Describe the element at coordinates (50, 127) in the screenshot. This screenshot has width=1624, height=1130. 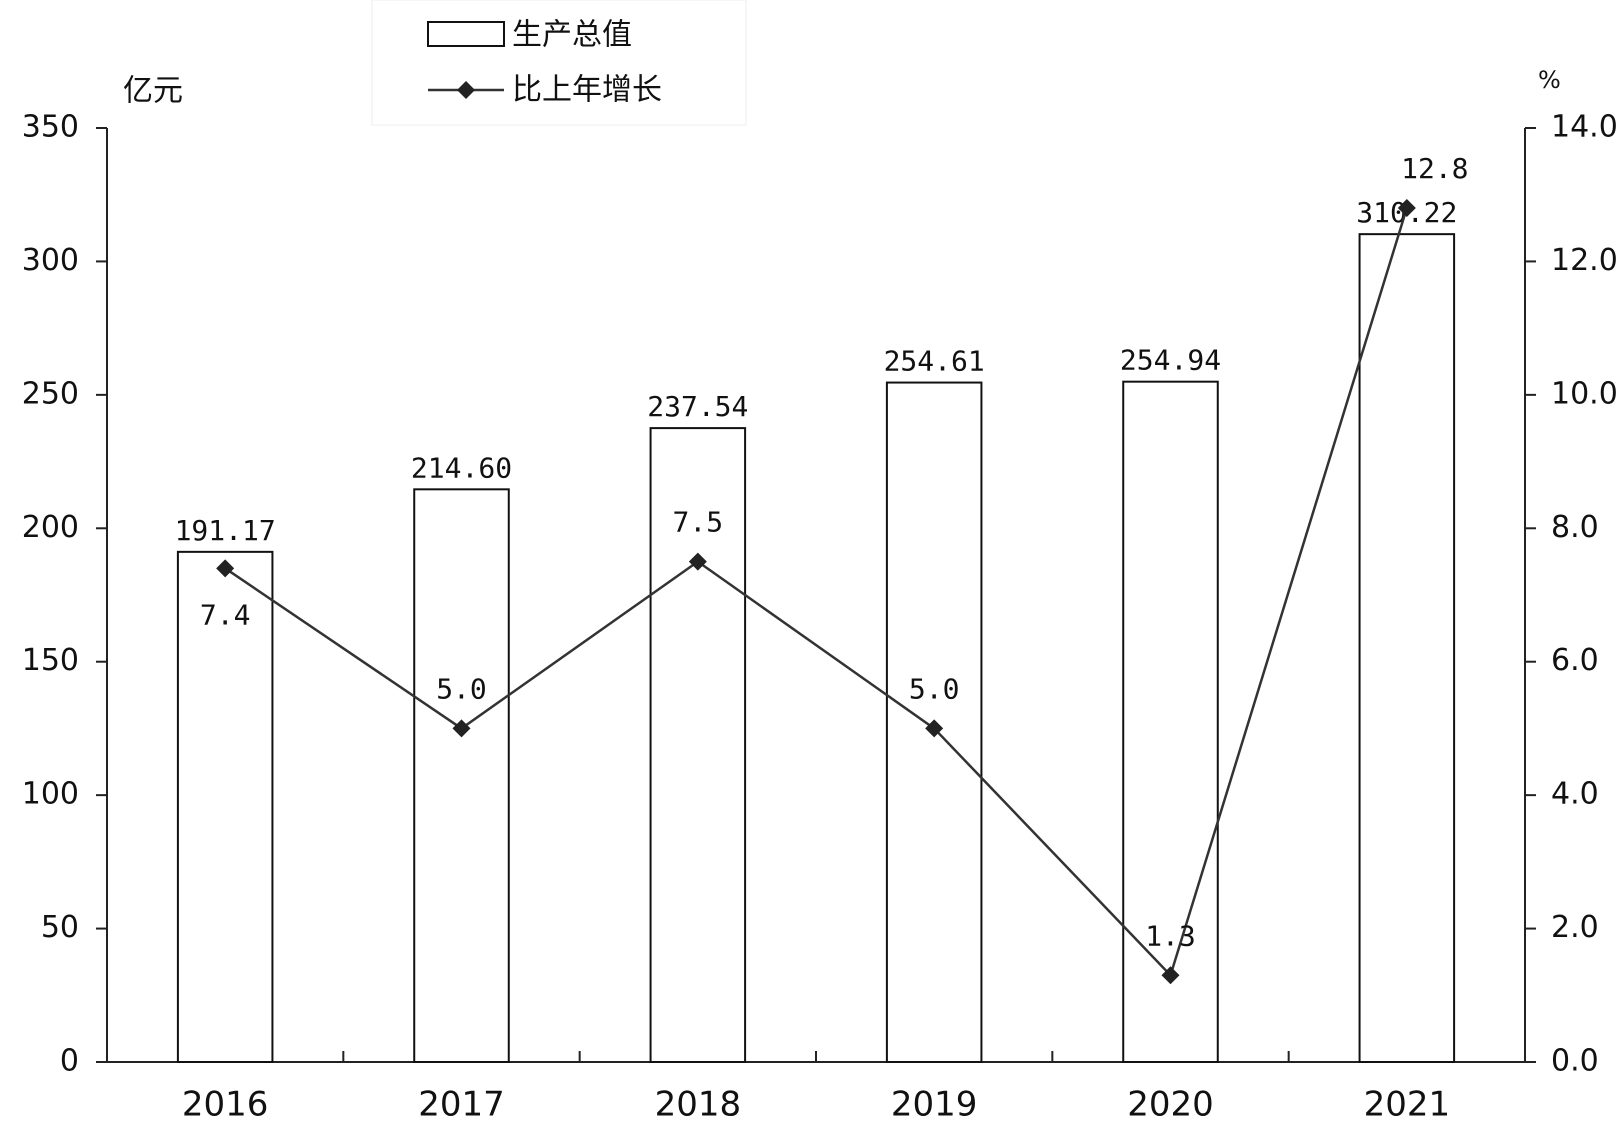
I see `y-tick-label: 350` at that location.